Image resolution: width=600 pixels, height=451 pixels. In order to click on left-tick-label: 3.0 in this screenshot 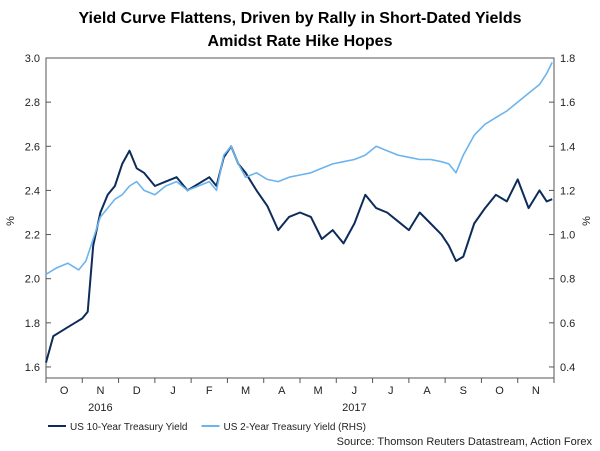, I will do `click(32, 59)`.